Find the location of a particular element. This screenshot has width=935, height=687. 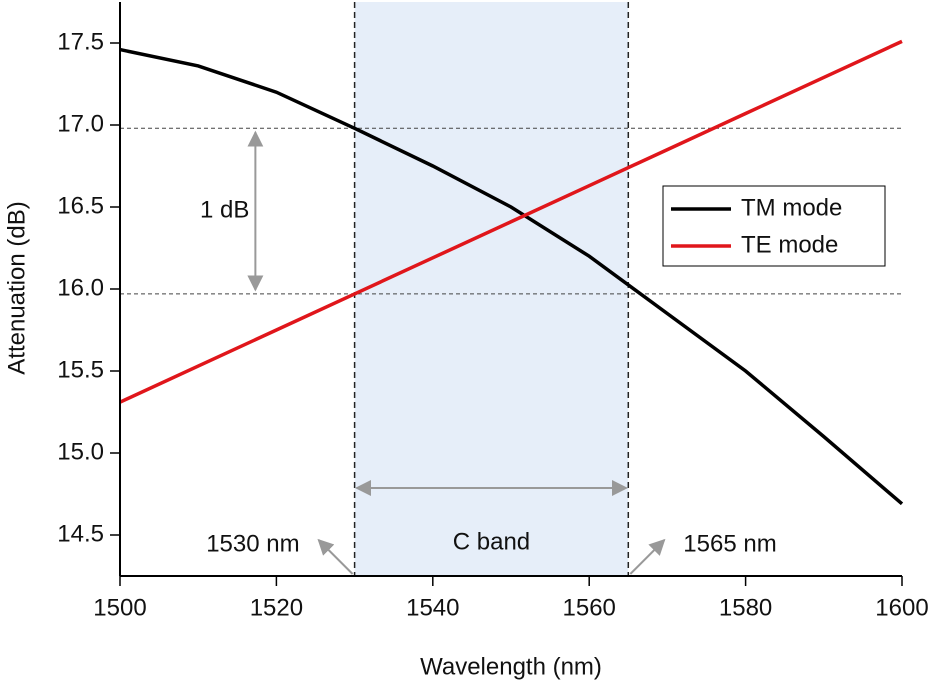

y-tick-label: 14.5 is located at coordinates (80, 533).